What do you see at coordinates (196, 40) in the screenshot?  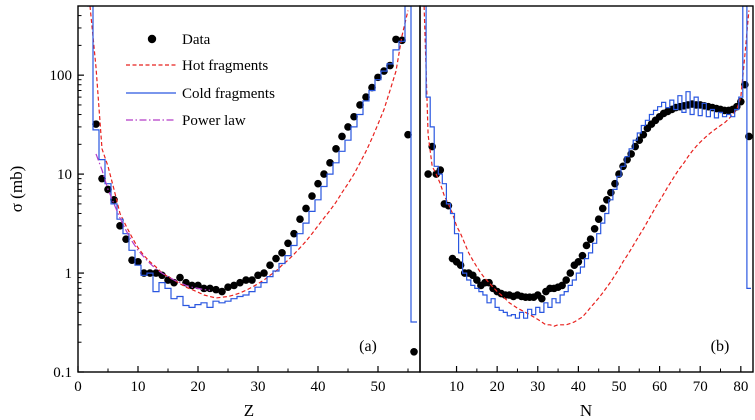 I see `legend-label-data: Data` at bounding box center [196, 40].